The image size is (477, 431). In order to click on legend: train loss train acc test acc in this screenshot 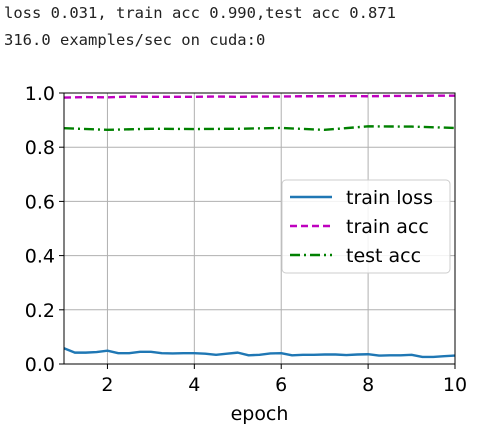, I will do `click(366, 226)`.